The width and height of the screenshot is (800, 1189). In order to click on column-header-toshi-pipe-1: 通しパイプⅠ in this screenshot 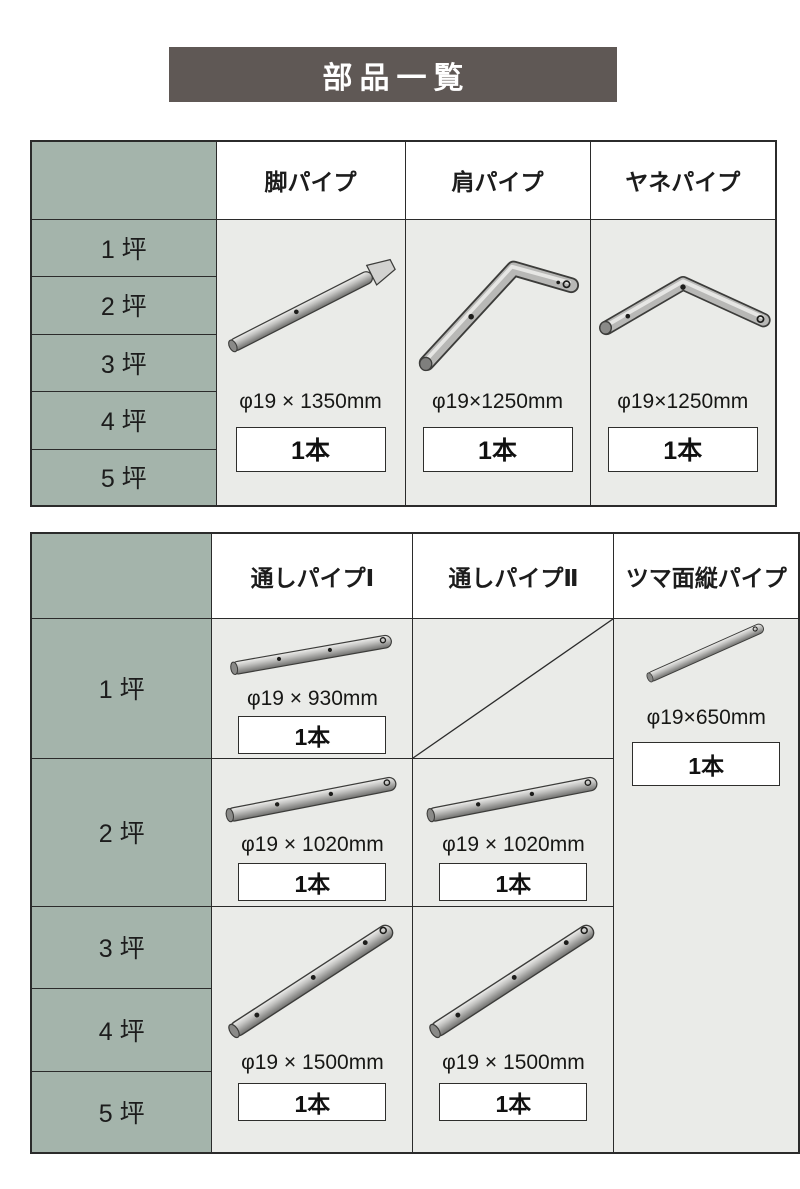, I will do `click(312, 575)`.